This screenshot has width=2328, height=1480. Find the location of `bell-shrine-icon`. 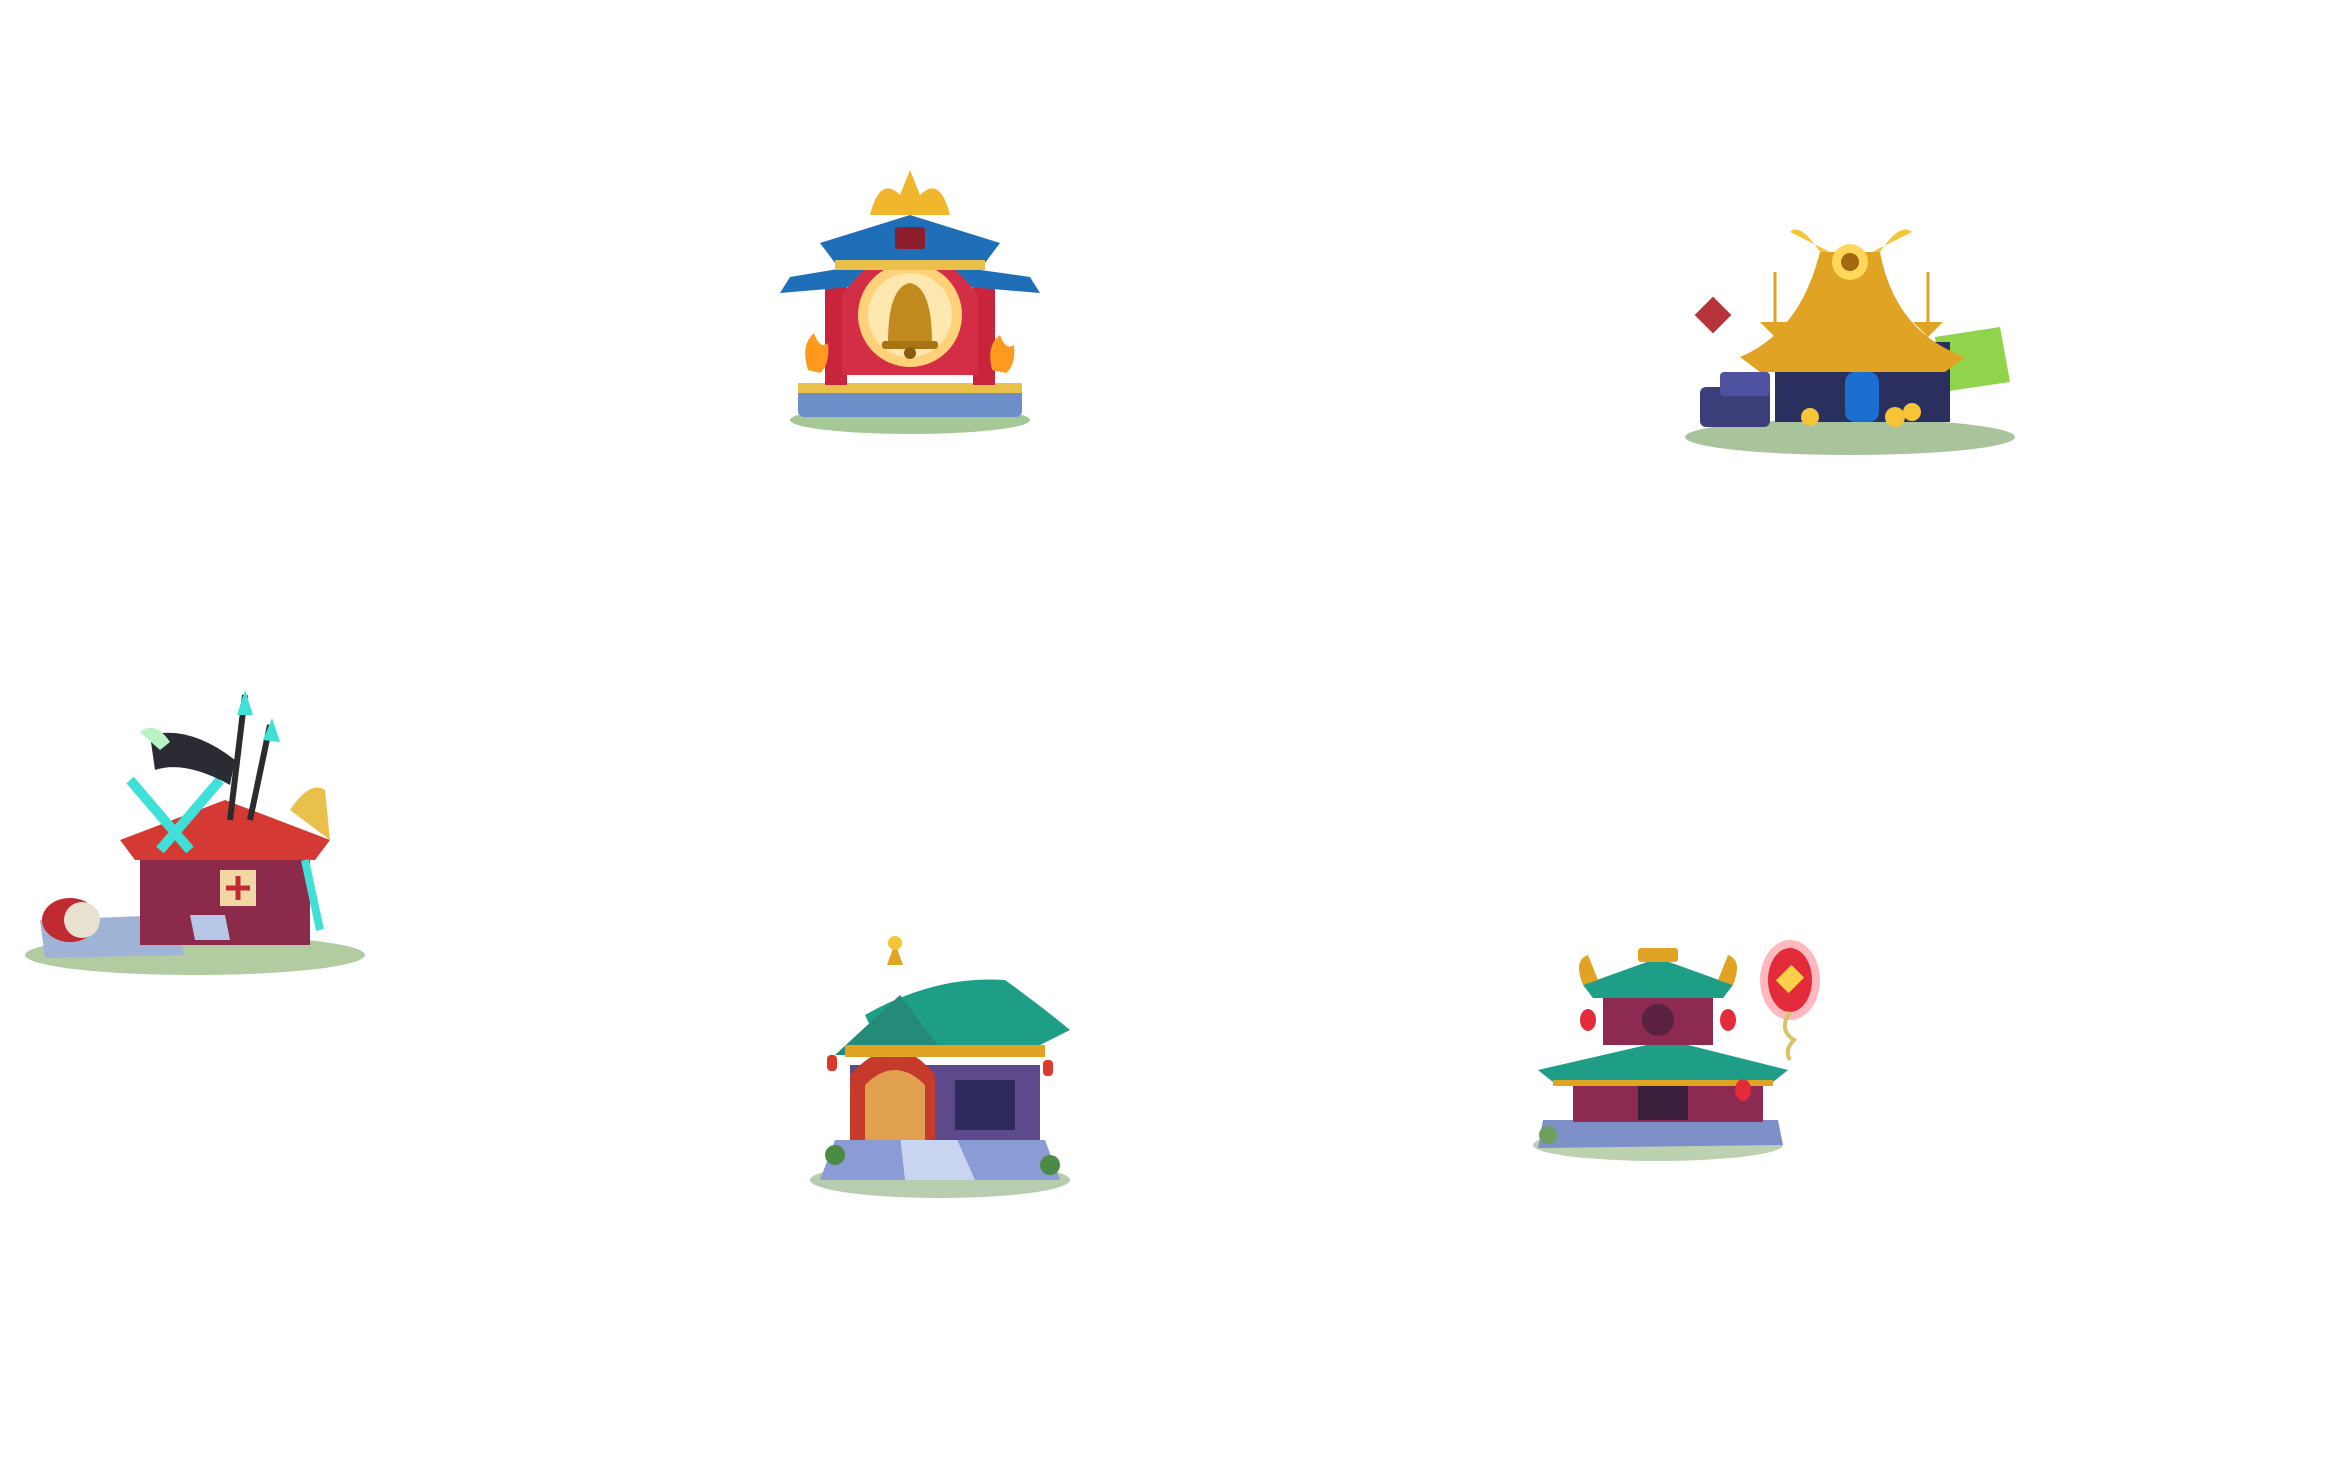

bell-shrine-icon is located at coordinates (910, 302).